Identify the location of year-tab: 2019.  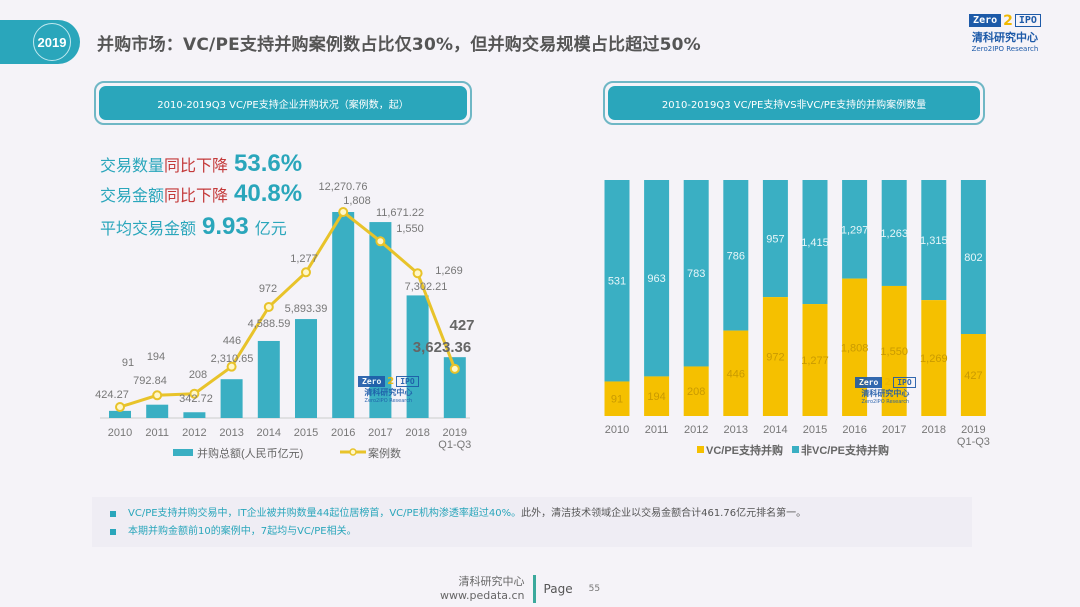
(40, 42).